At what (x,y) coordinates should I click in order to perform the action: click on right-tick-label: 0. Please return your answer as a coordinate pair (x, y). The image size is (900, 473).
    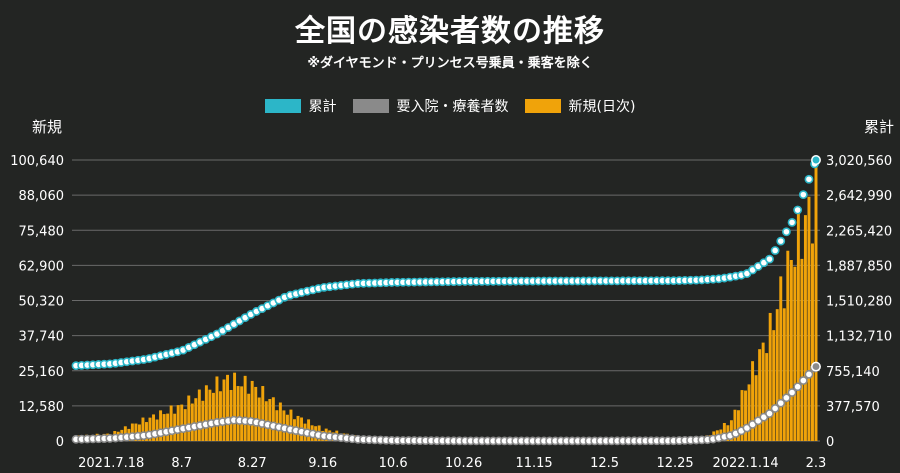
    Looking at the image, I should click on (830, 442).